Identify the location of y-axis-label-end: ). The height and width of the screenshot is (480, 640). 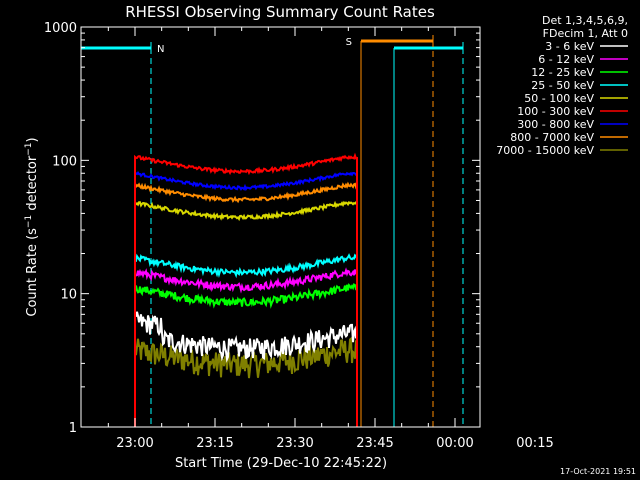
(32, 139).